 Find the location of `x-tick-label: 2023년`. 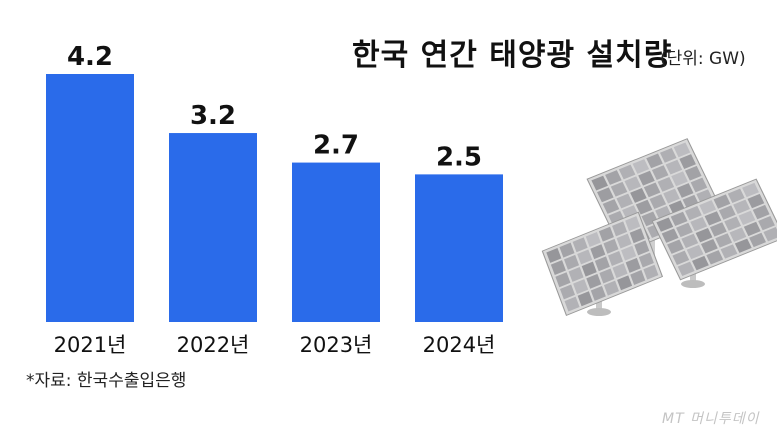

x-tick-label: 2023년 is located at coordinates (336, 345).